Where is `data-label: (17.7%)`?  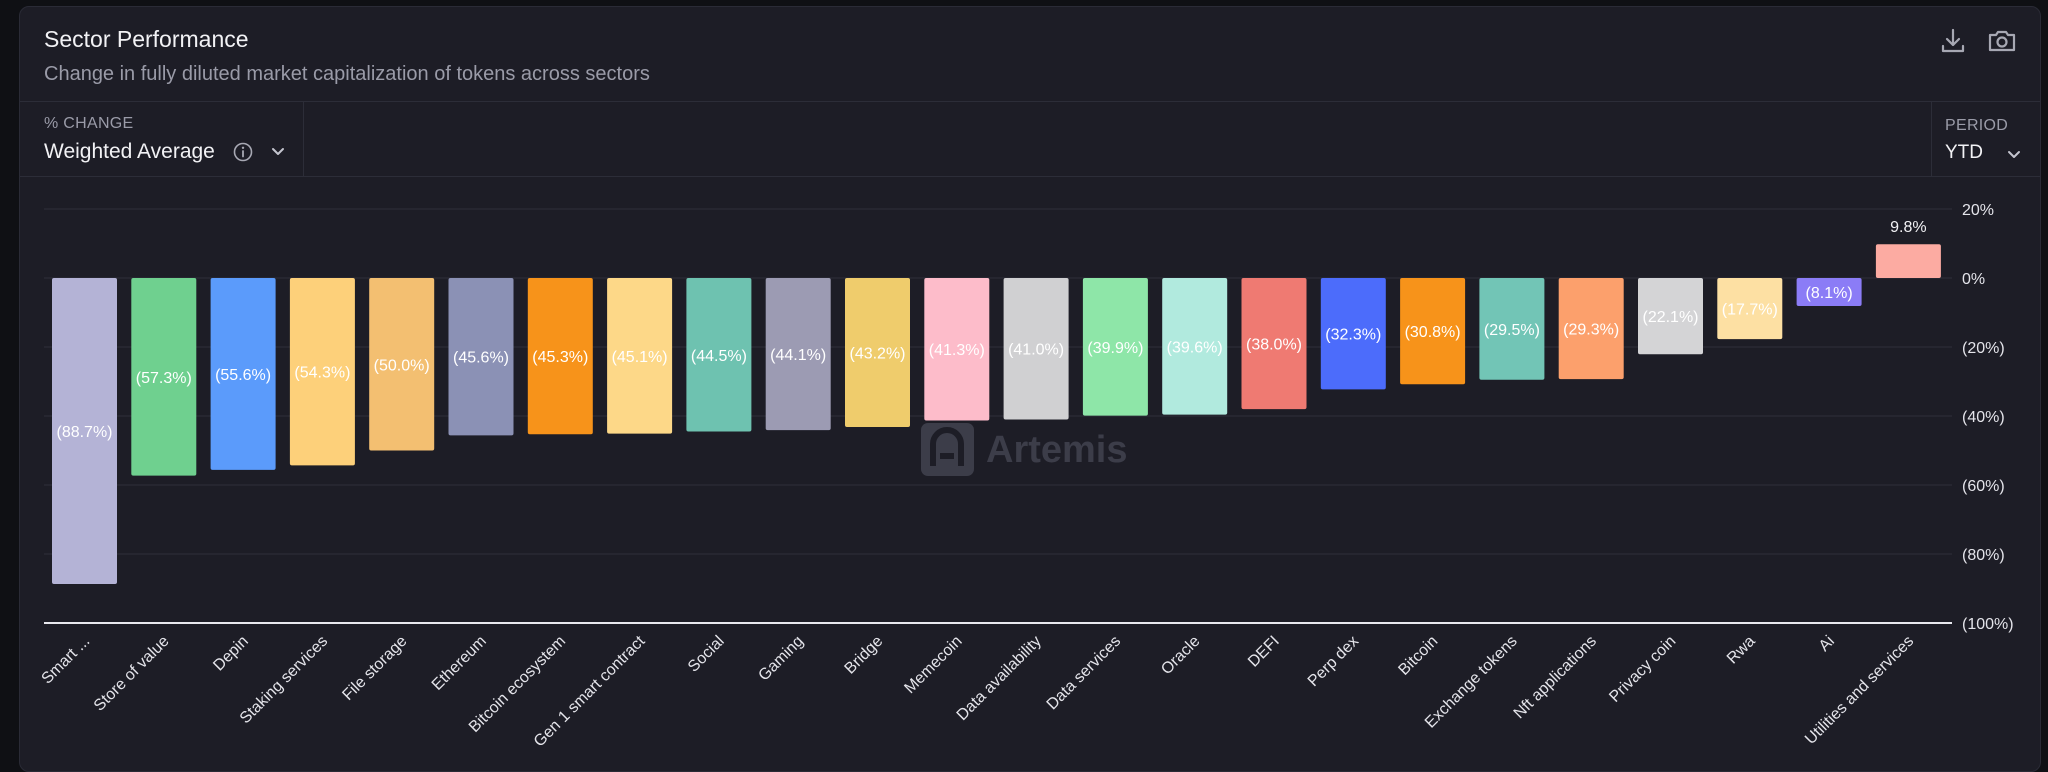
data-label: (17.7%) is located at coordinates (1750, 310).